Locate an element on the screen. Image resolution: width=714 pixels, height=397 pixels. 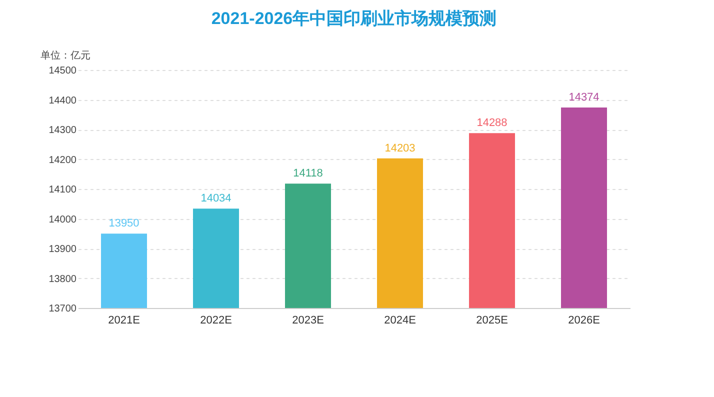
y-tick-label: 13900 is located at coordinates (62, 249).